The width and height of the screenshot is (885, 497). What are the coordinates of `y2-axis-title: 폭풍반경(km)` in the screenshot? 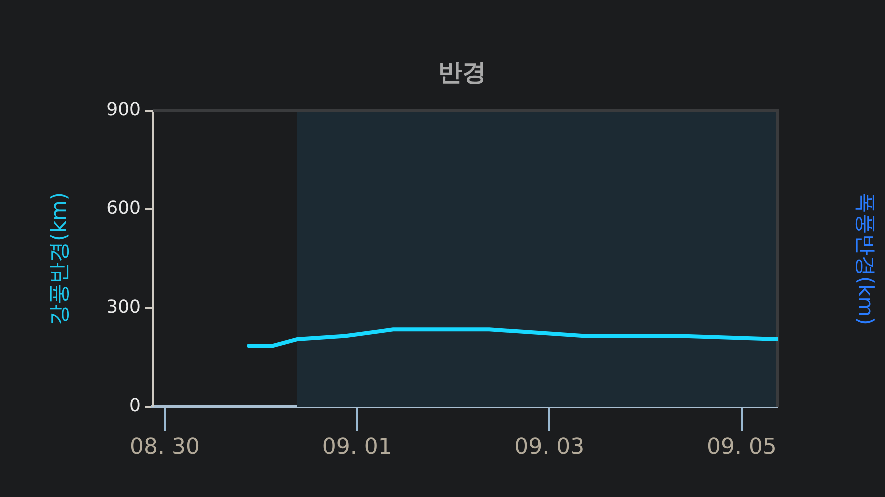 It's located at (866, 259).